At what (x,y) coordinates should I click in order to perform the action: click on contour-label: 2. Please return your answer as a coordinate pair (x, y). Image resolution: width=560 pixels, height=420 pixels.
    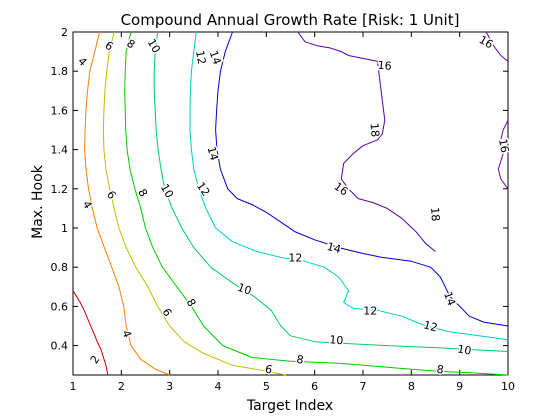
    Looking at the image, I should click on (95, 359).